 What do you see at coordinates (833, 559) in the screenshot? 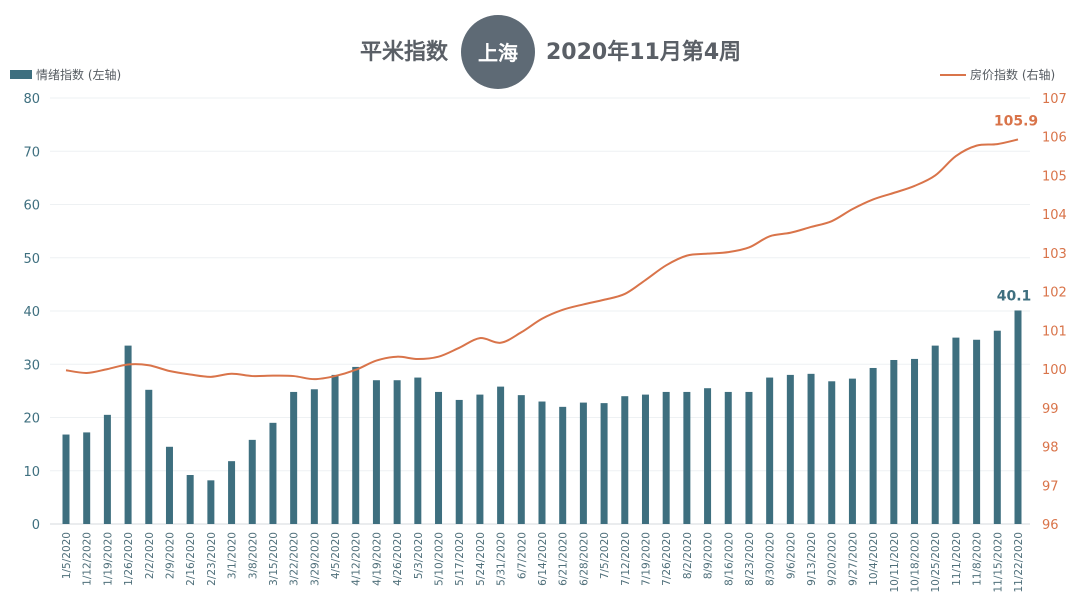
I see `x-tick-label: 9/20/2020` at bounding box center [833, 559].